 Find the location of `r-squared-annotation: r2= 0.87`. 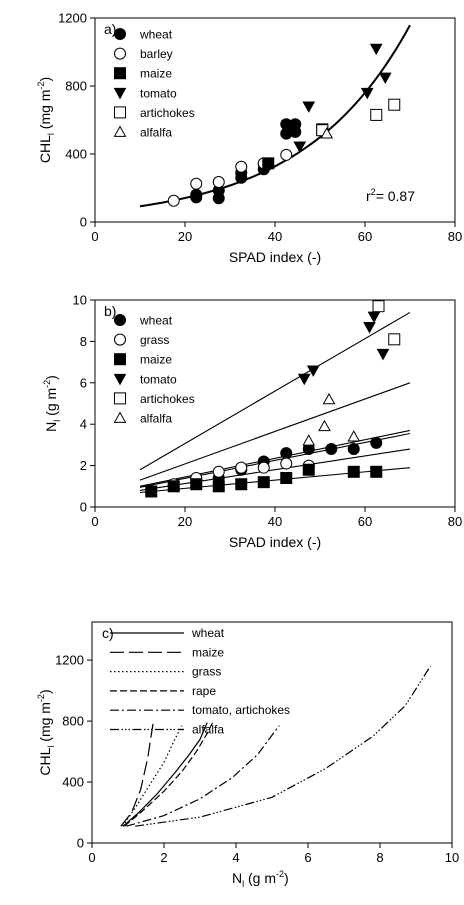

r-squared-annotation: r2= 0.87 is located at coordinates (390, 195).